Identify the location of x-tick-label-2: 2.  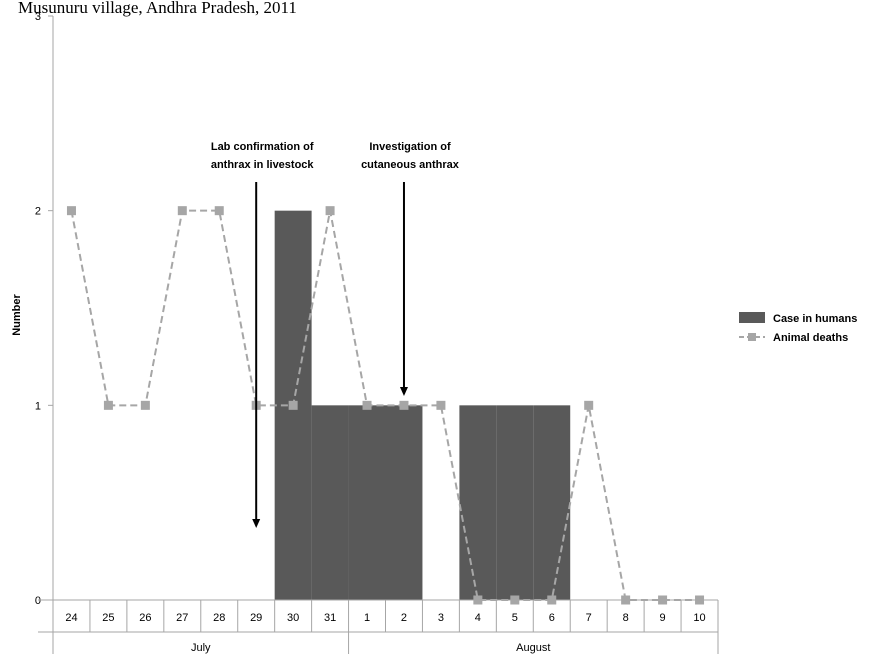
(404, 618).